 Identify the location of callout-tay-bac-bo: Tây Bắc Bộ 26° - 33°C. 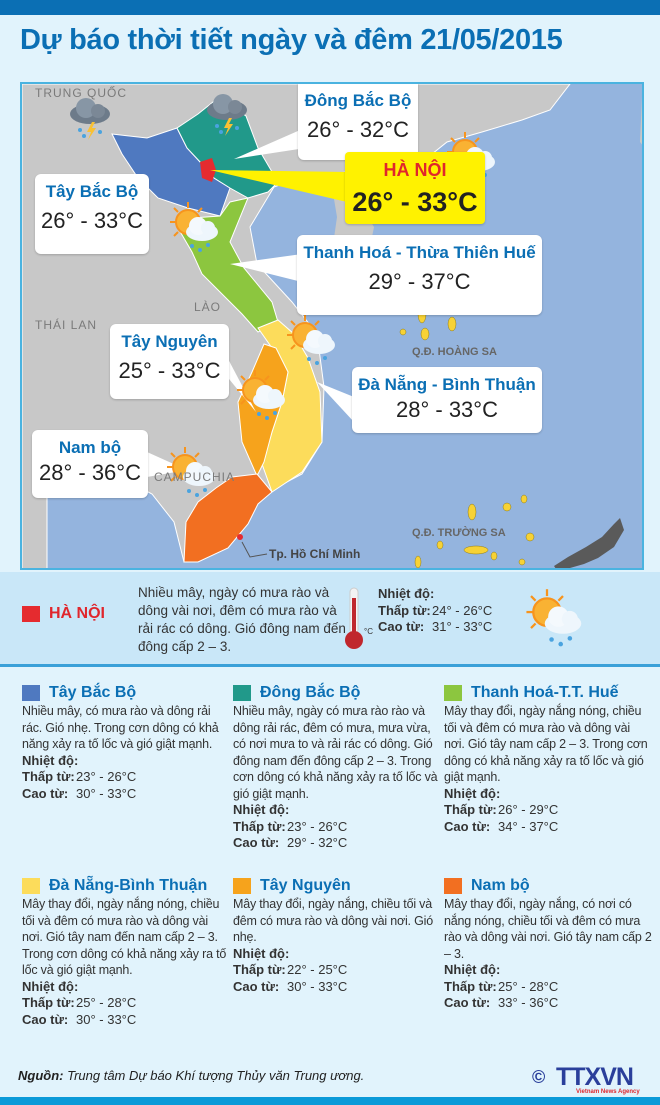
(92, 214).